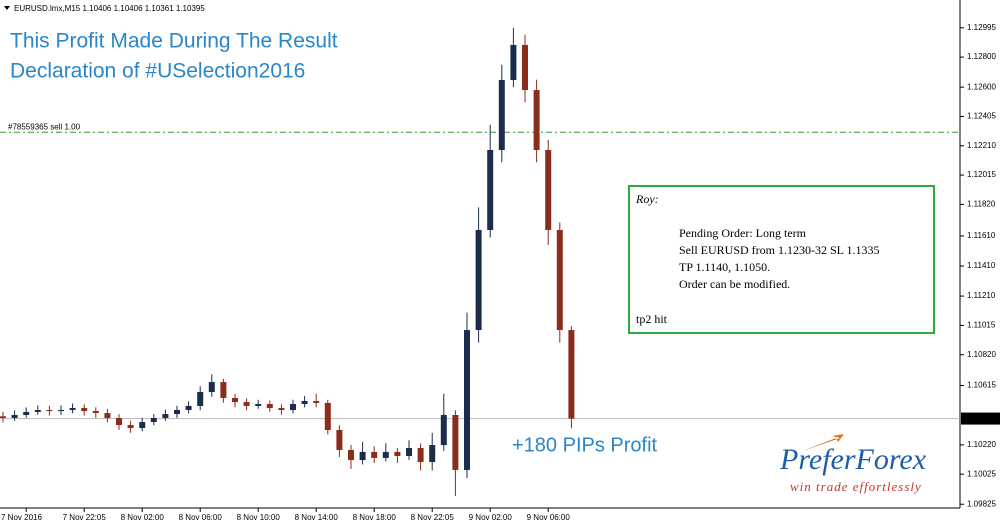 The image size is (1000, 527). Describe the element at coordinates (981, 145) in the screenshot. I see `y-tick-label: 1.12210` at that location.